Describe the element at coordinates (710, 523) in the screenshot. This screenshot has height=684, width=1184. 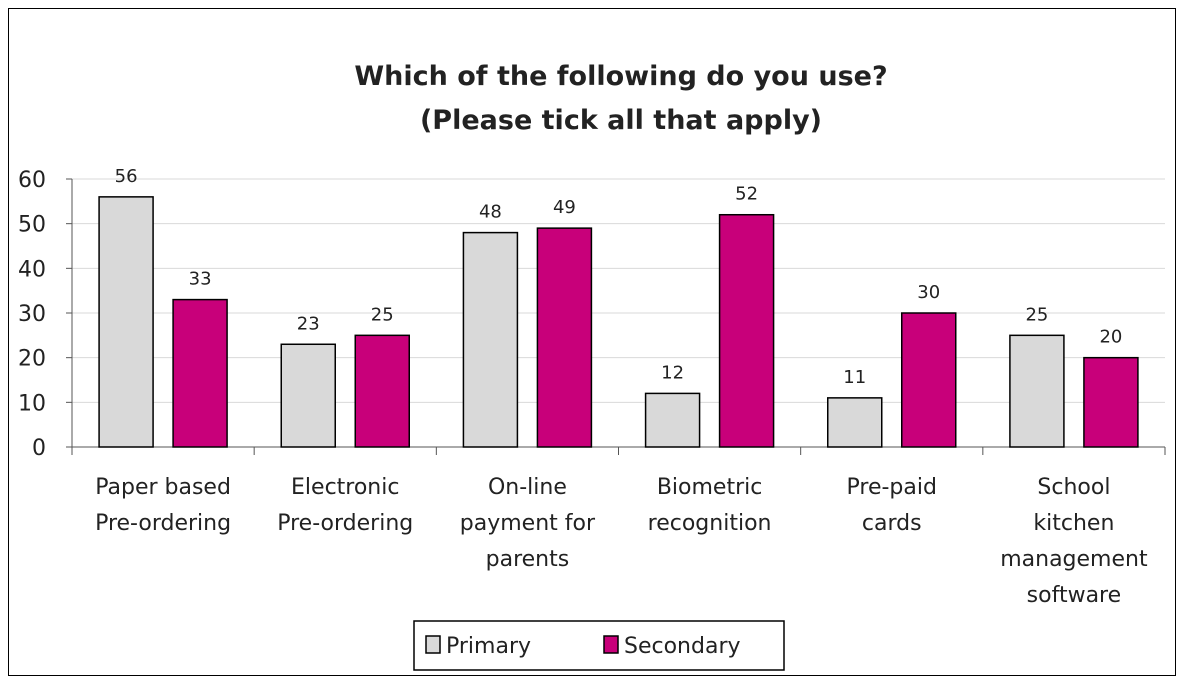
I see `category-label-line: recognition` at that location.